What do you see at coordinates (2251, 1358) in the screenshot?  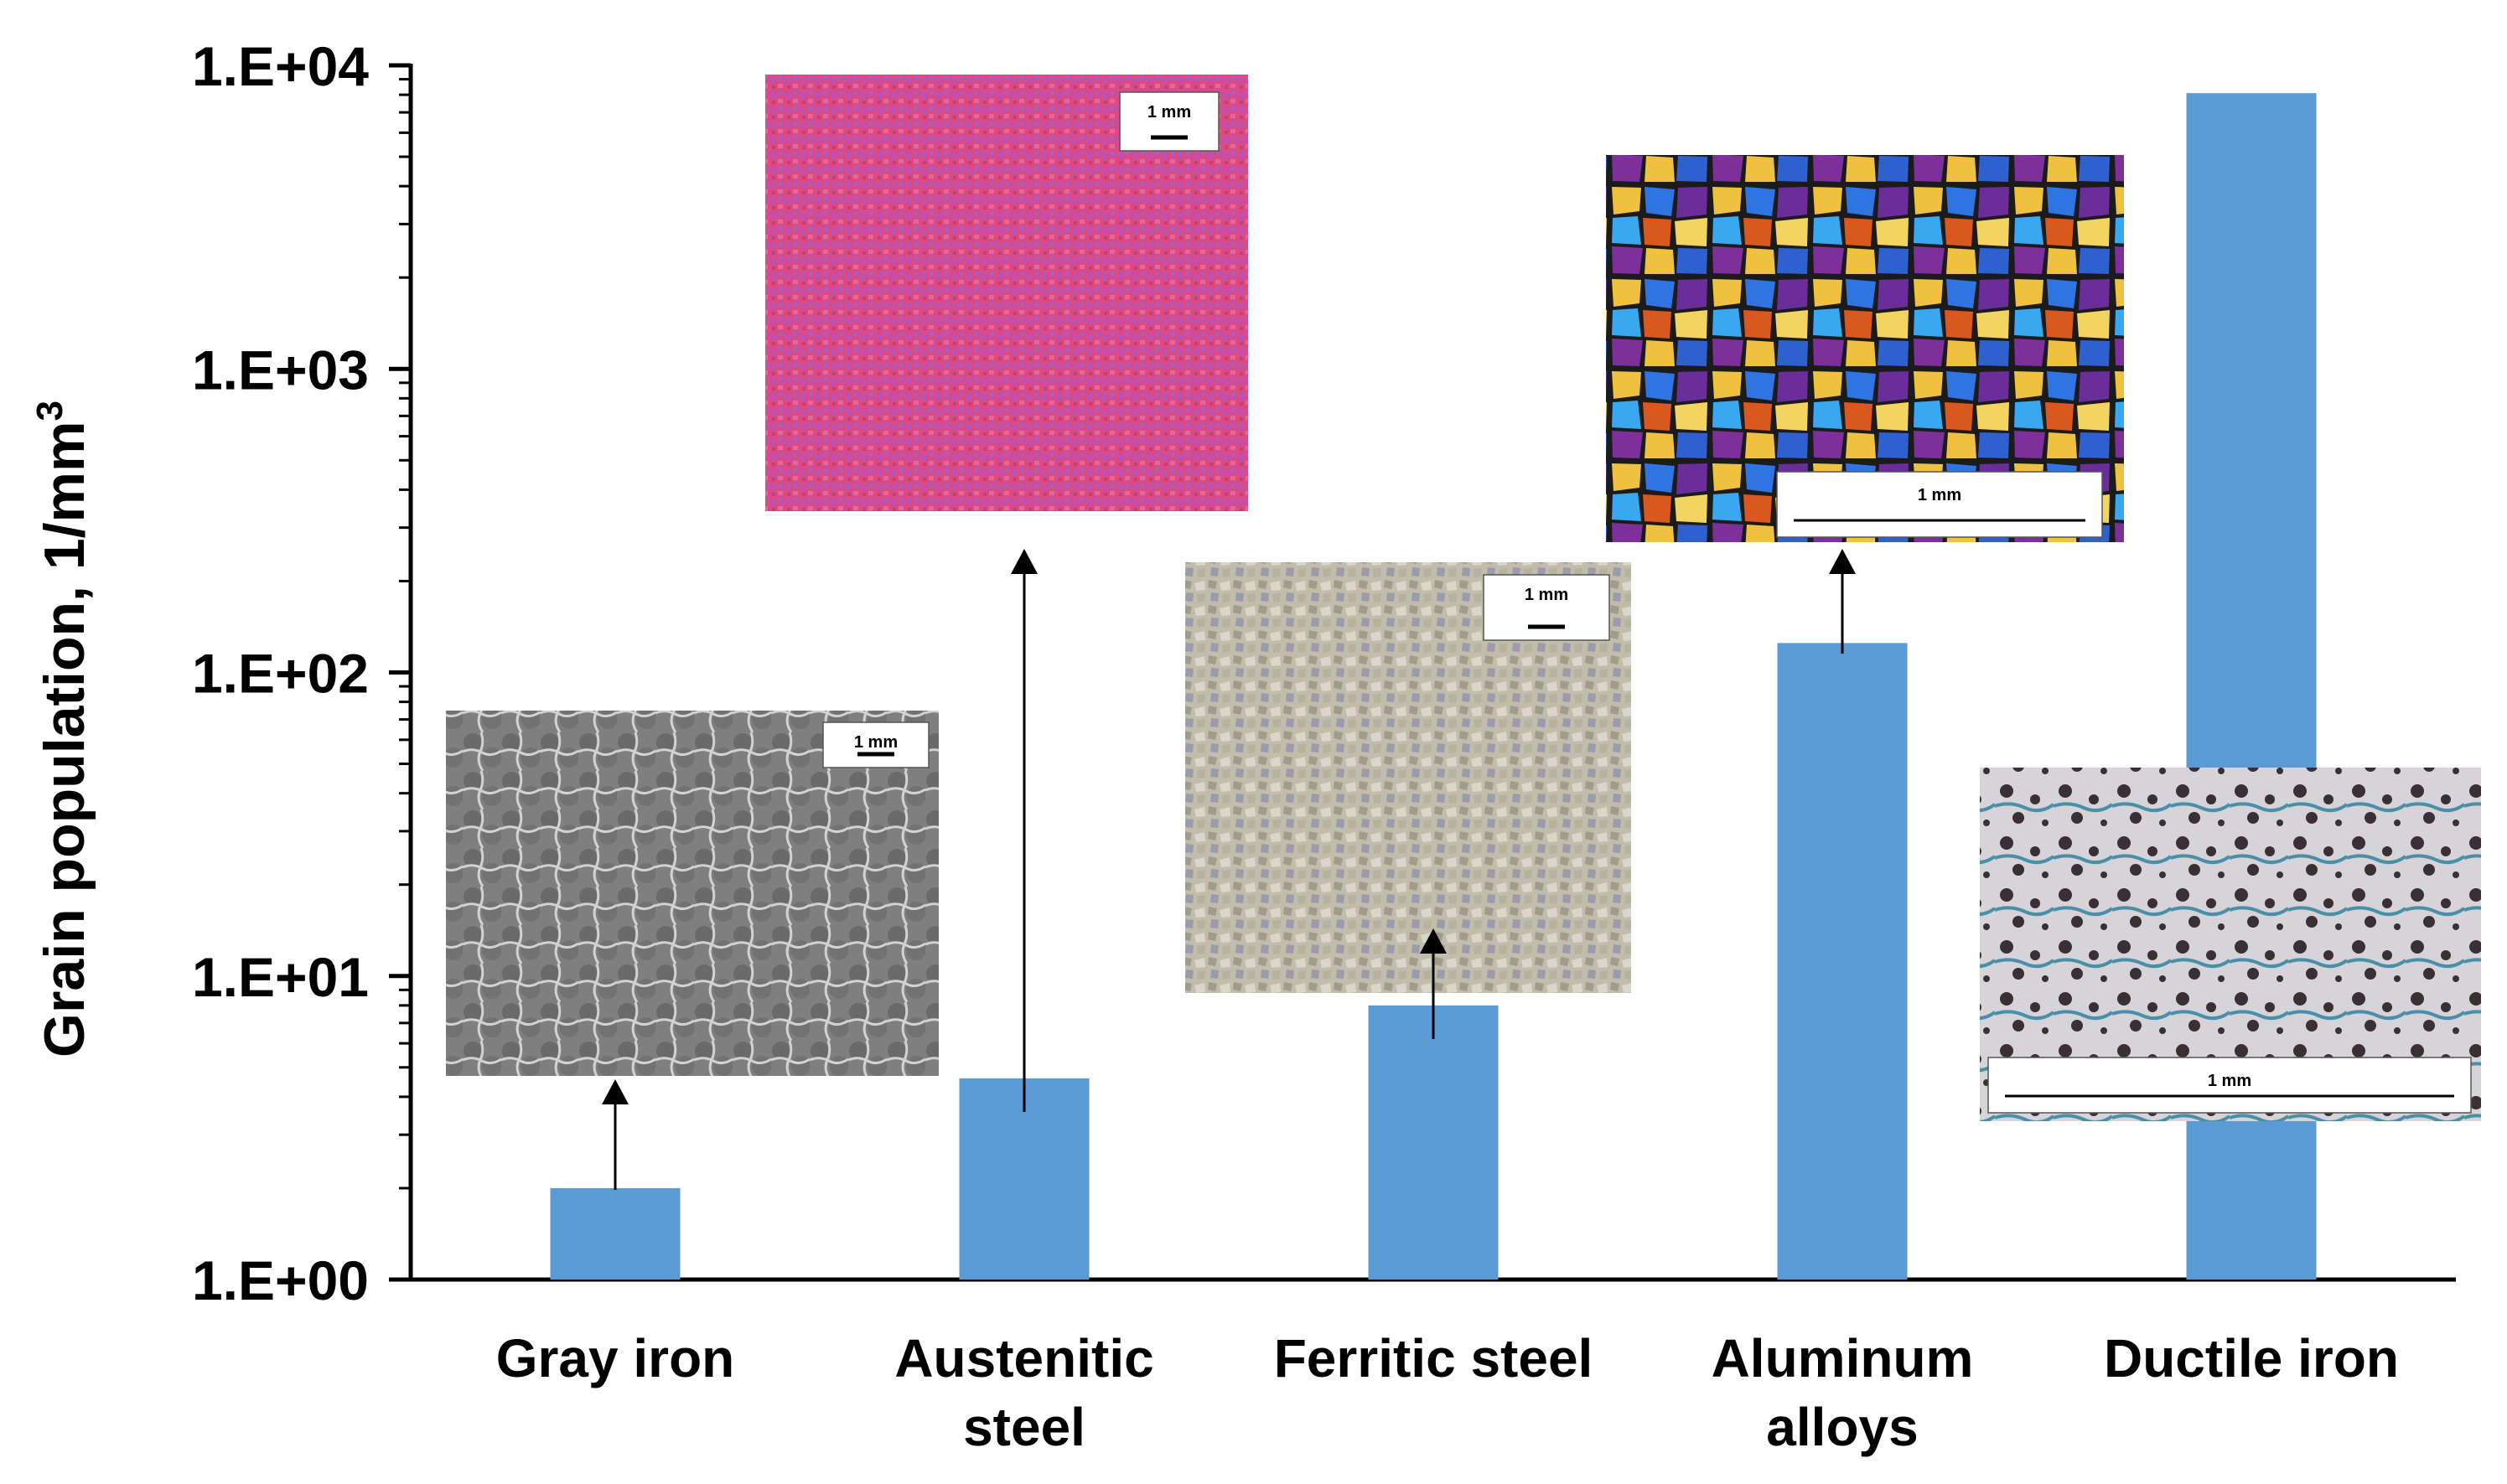 I see `category-label: Ductile iron` at bounding box center [2251, 1358].